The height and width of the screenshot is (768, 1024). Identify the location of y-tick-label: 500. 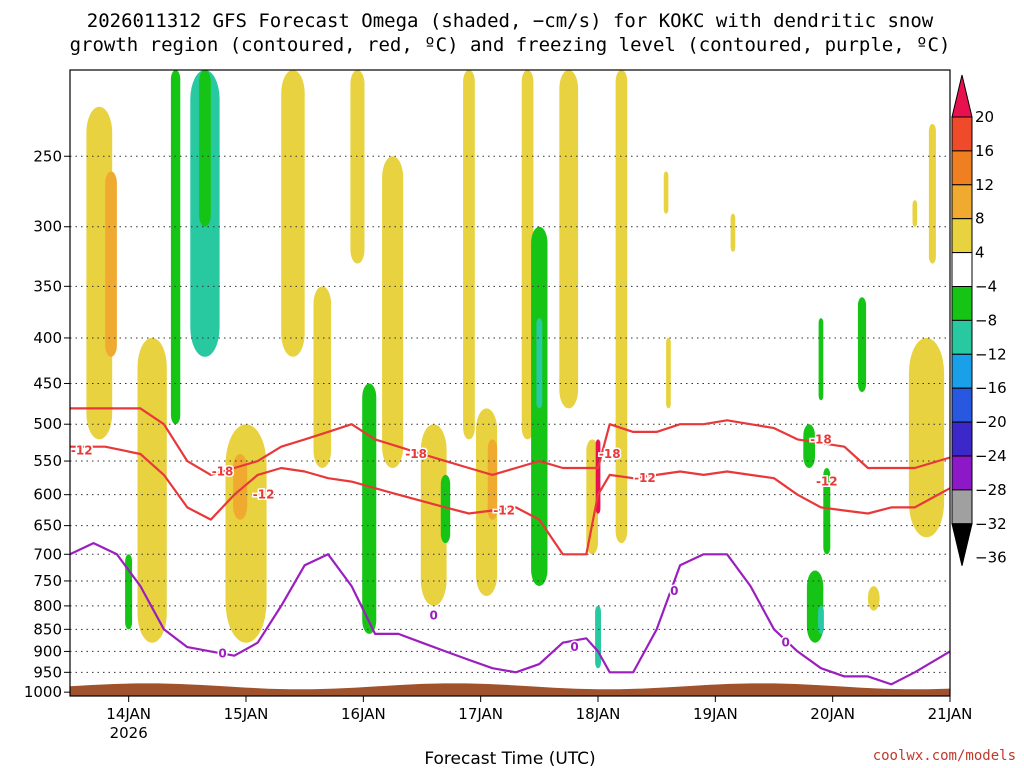
(47, 424).